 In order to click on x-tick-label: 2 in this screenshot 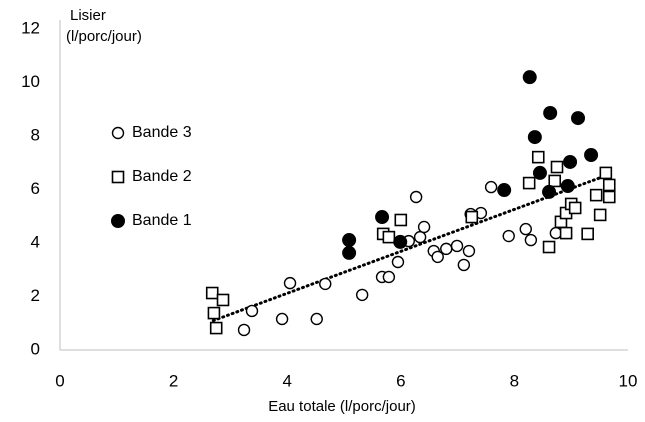, I will do `click(173, 380)`.